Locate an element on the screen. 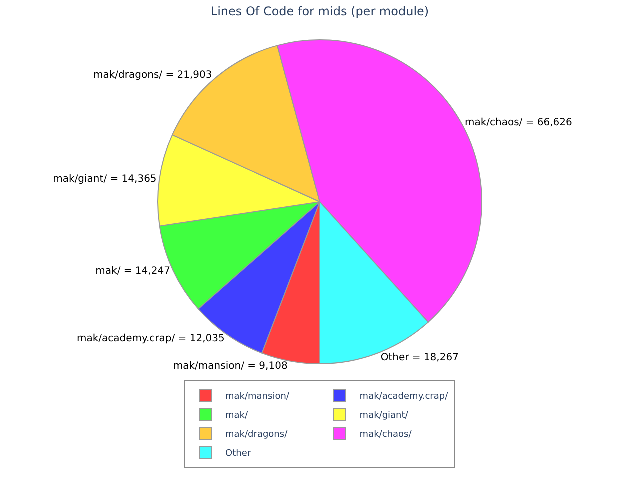 Image resolution: width=640 pixels, height=480 pixels. data-label: mak/ = 14,247 is located at coordinates (133, 271).